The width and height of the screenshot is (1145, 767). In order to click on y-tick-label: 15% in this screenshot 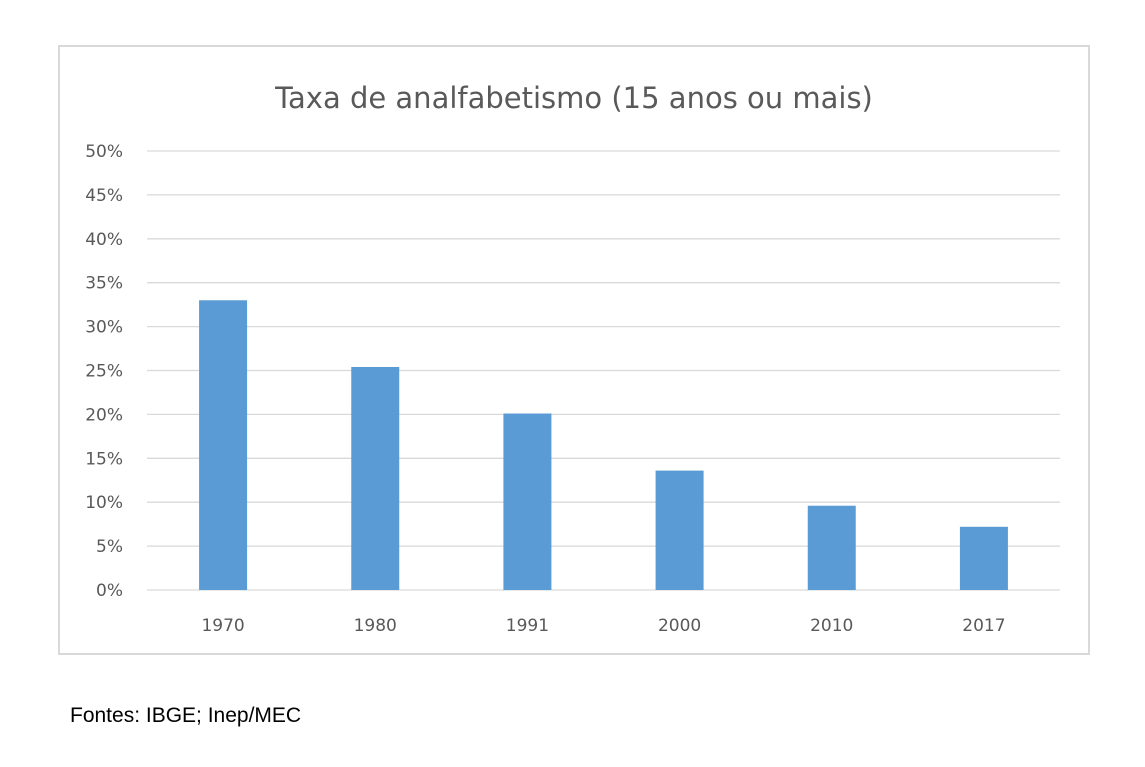, I will do `click(104, 459)`.